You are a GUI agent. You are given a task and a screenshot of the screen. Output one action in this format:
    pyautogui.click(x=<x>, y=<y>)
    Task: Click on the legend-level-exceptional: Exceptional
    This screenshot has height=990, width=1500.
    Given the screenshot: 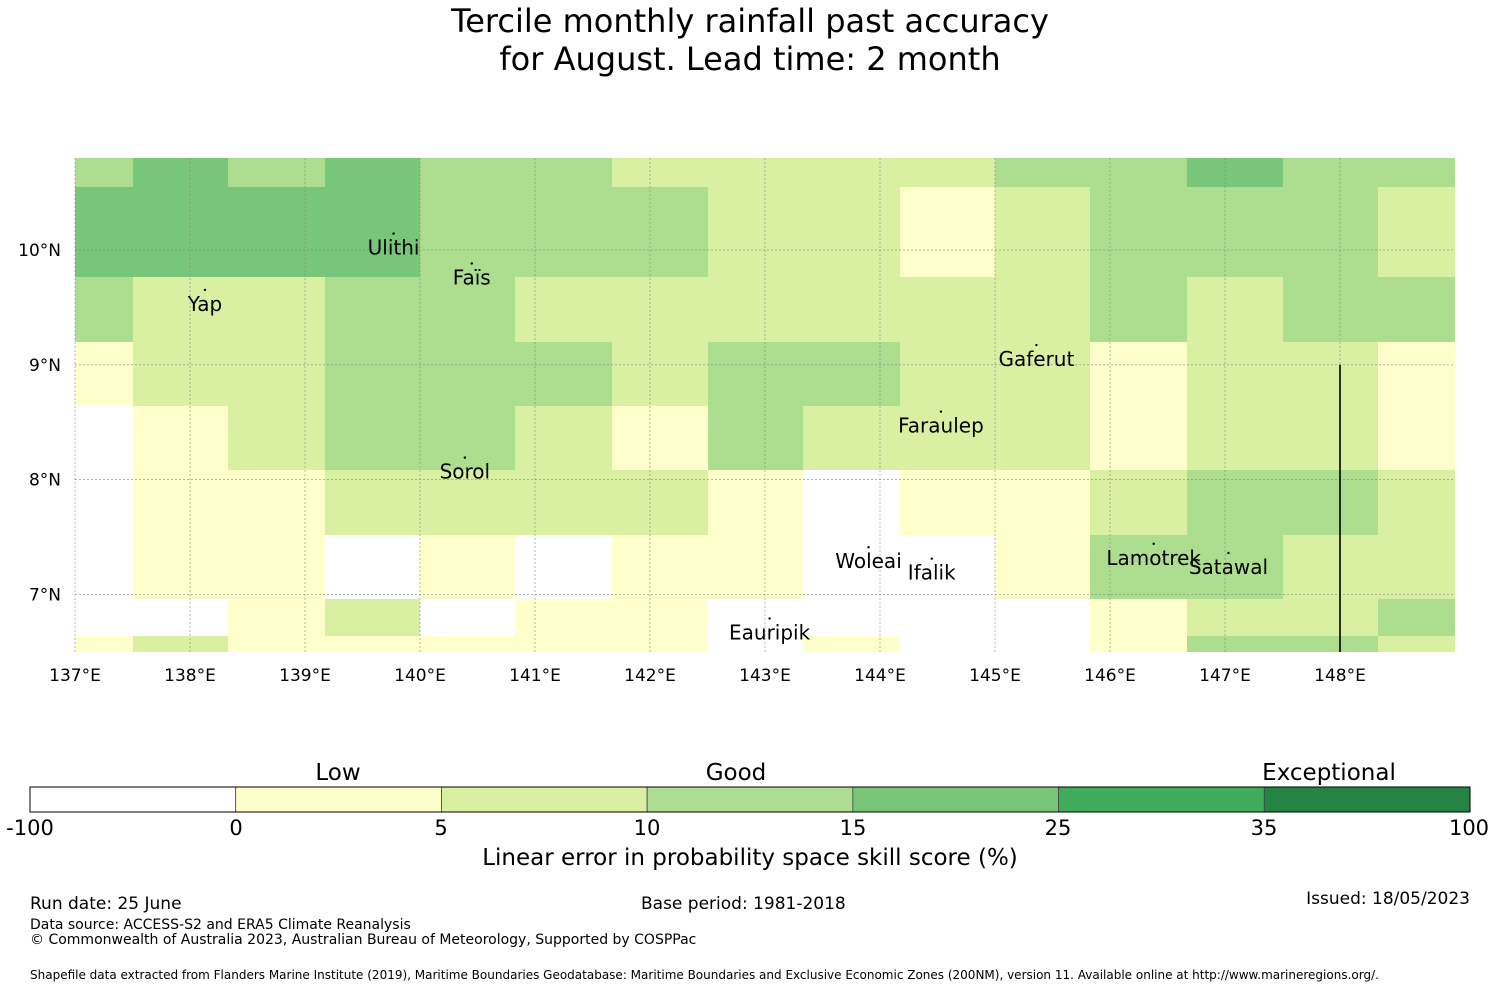 What is the action you would take?
    pyautogui.click(x=1329, y=773)
    